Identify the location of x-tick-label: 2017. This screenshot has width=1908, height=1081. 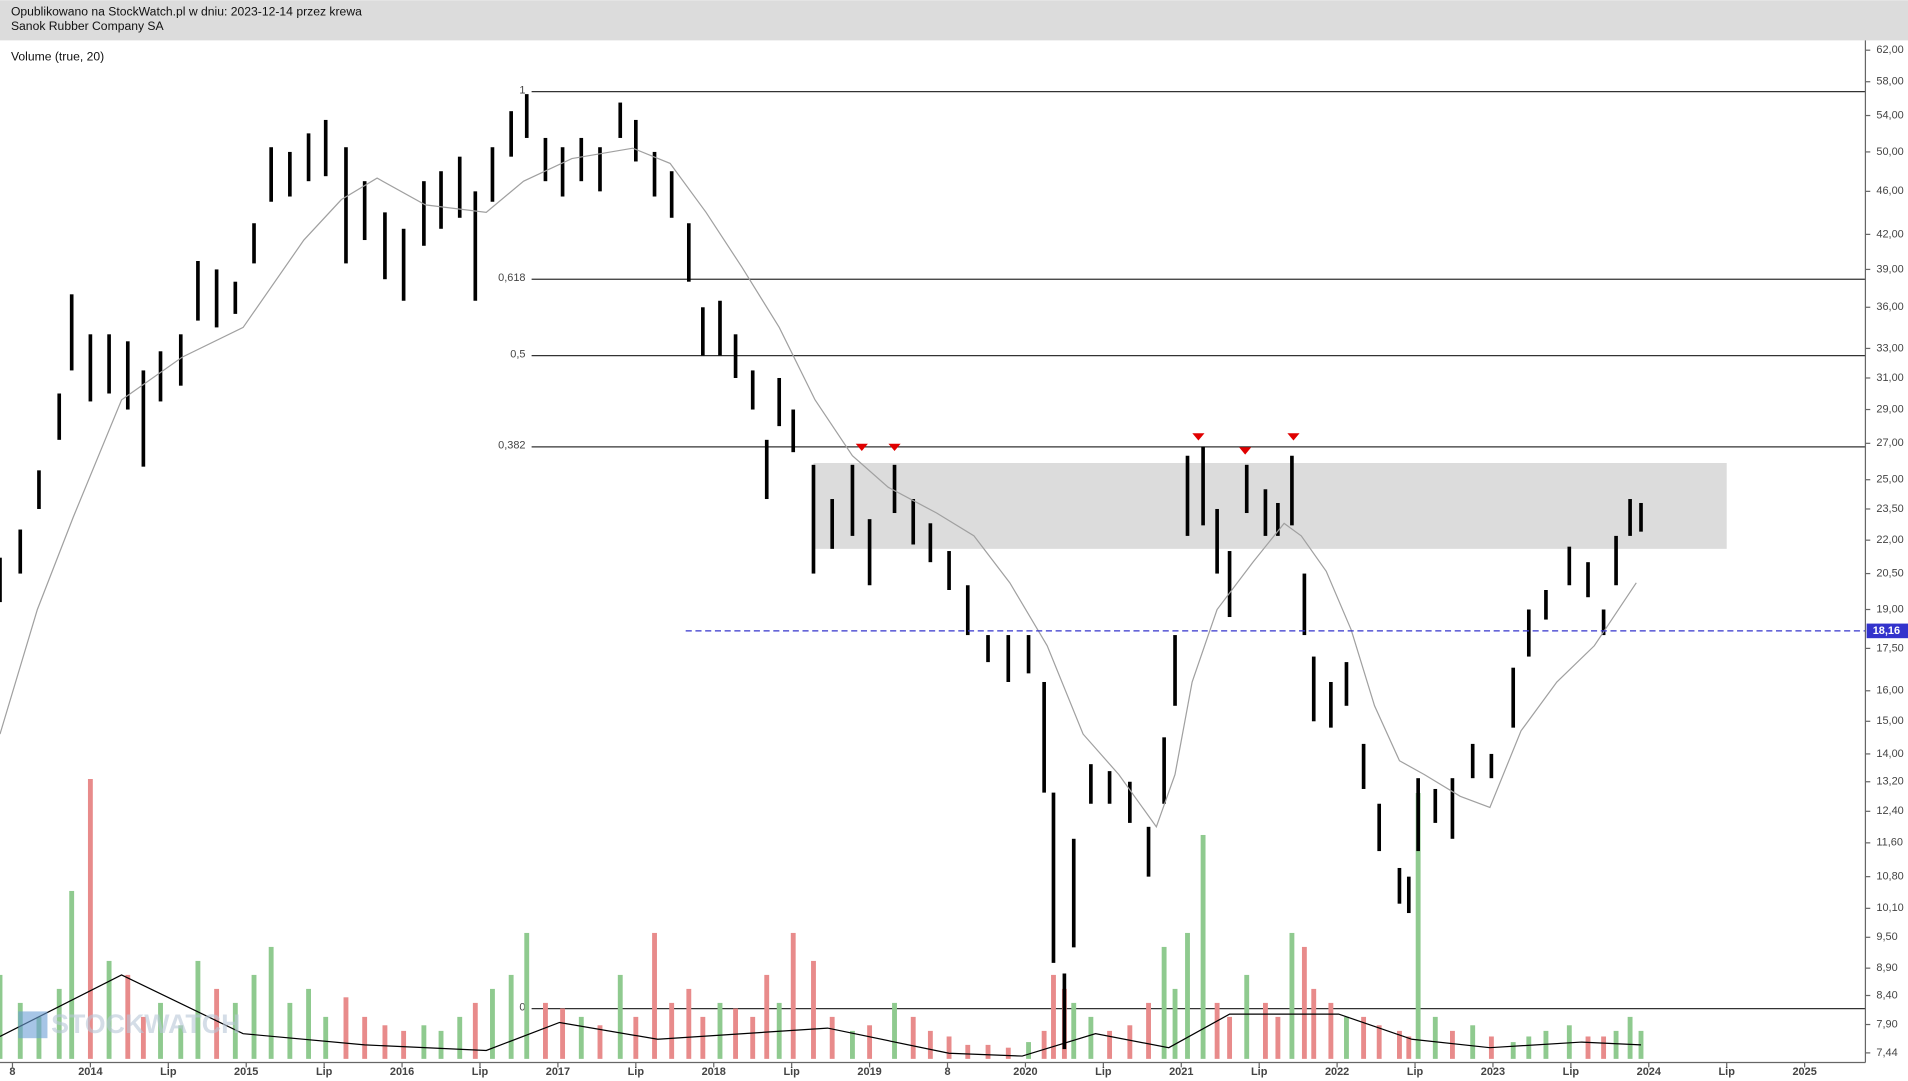
(558, 1072).